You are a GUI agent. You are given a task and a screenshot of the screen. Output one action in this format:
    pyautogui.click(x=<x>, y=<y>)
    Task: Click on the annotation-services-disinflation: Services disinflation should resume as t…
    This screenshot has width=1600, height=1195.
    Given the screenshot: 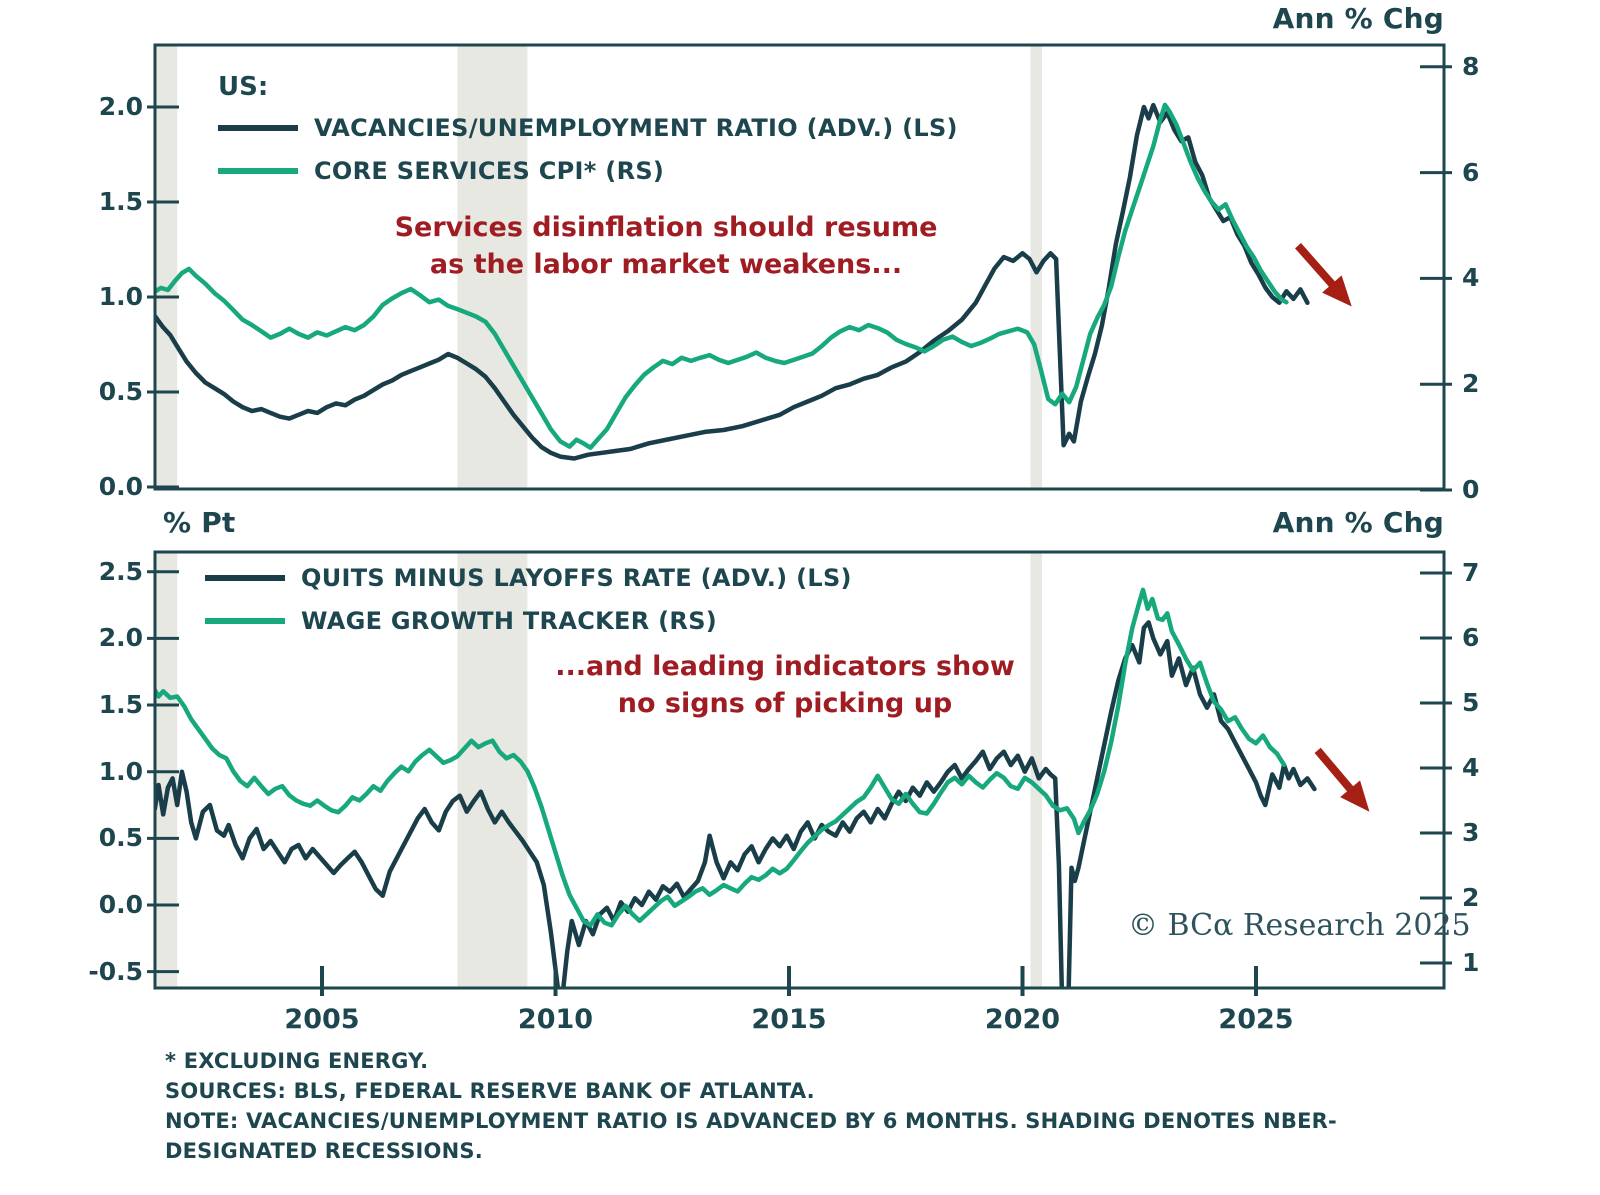 What is the action you would take?
    pyautogui.click(x=666, y=246)
    